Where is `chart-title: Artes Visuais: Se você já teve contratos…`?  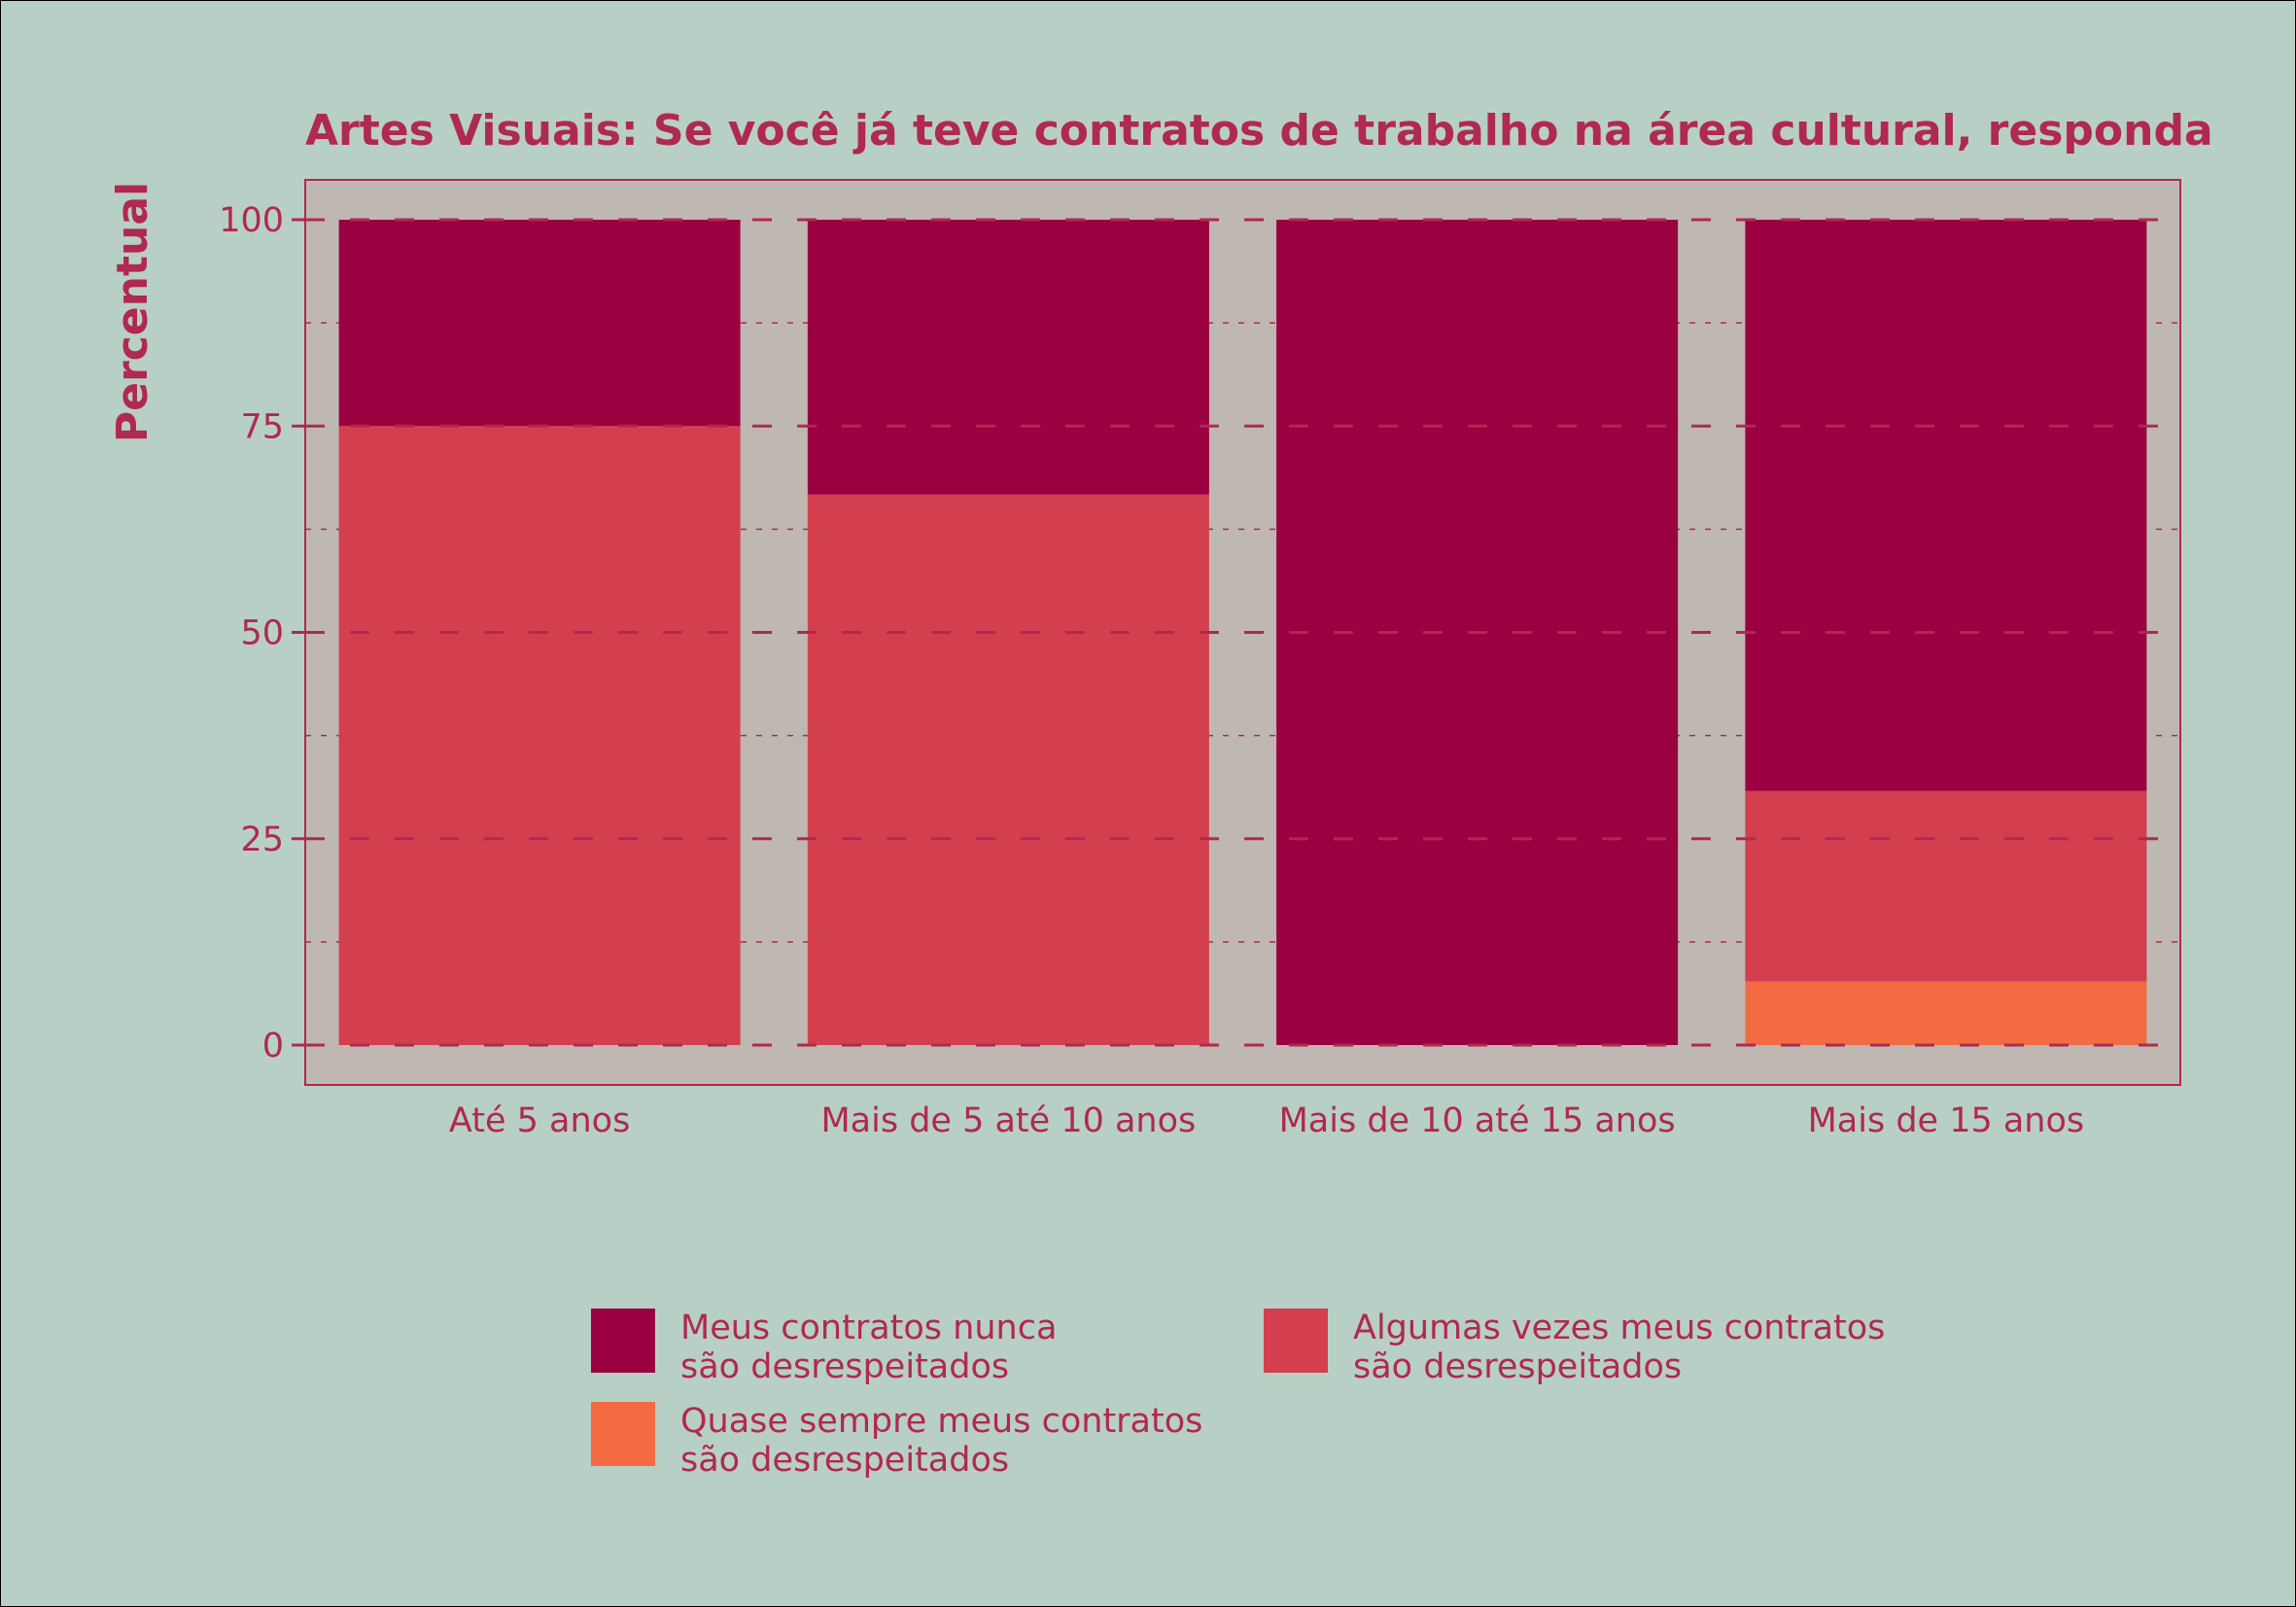
chart-title: Artes Visuais: Se você já teve contratos… is located at coordinates (1259, 131).